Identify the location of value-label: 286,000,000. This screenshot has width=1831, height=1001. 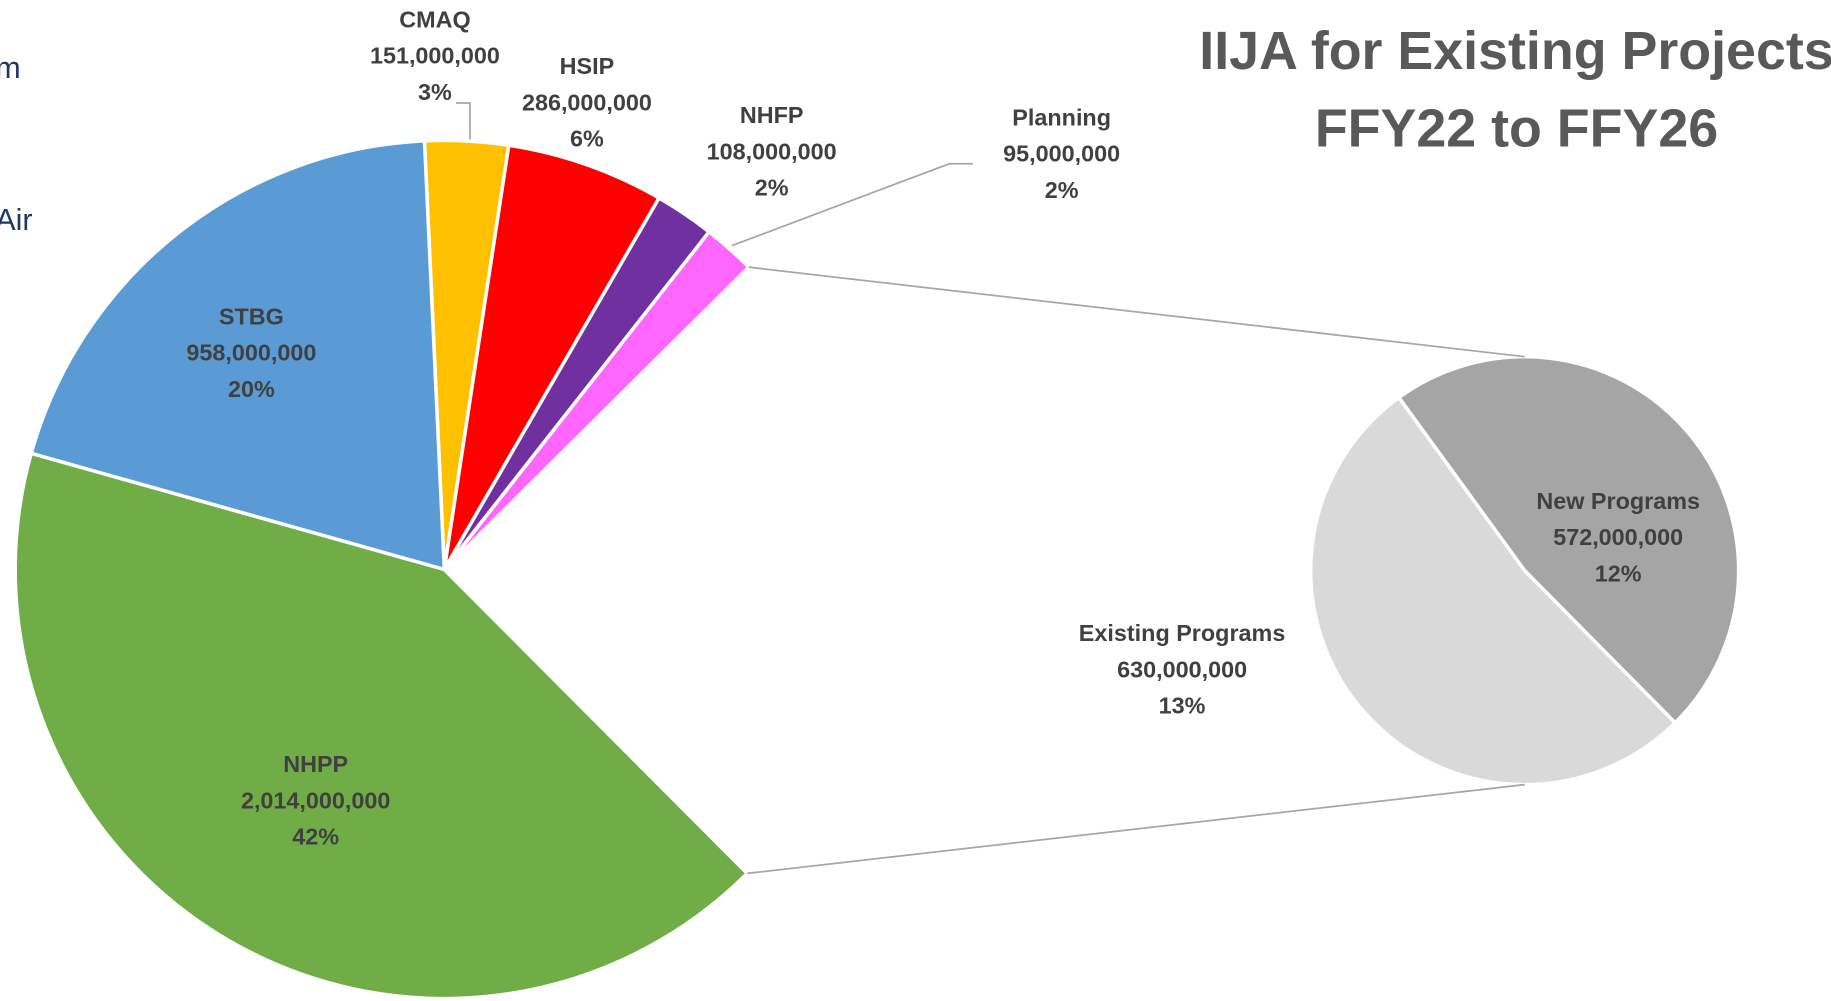
(587, 102).